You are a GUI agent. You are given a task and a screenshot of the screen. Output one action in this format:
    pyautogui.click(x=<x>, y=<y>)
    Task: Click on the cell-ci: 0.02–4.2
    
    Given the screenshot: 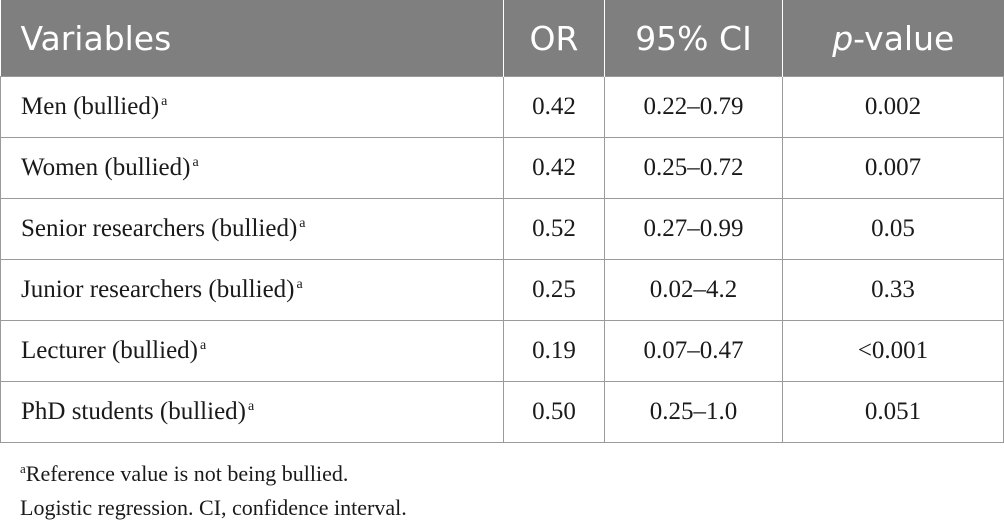 What is the action you would take?
    pyautogui.click(x=693, y=290)
    